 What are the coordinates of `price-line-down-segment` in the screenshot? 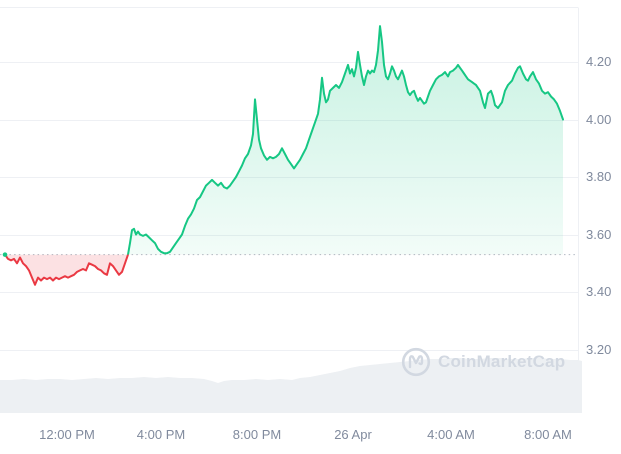 It's located at (67, 270).